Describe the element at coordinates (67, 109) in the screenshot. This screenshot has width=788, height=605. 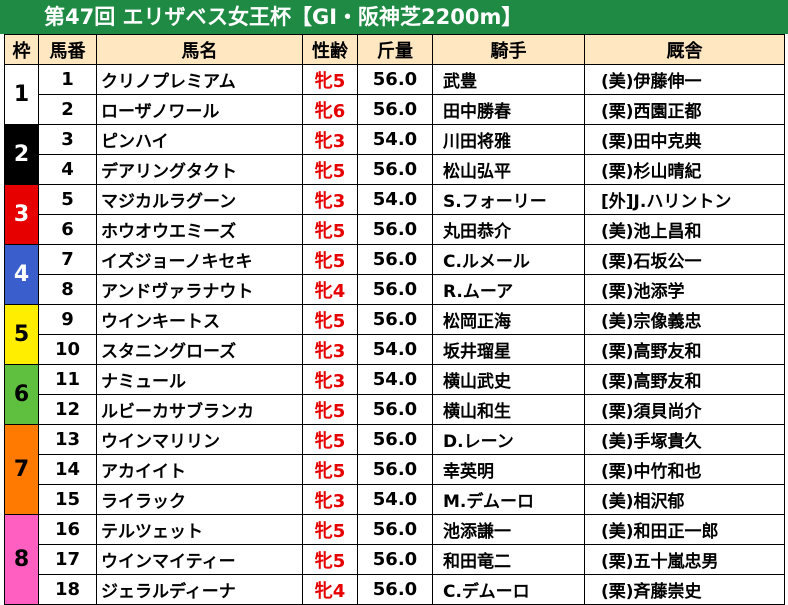
I see `horse-number-cell: 2` at that location.